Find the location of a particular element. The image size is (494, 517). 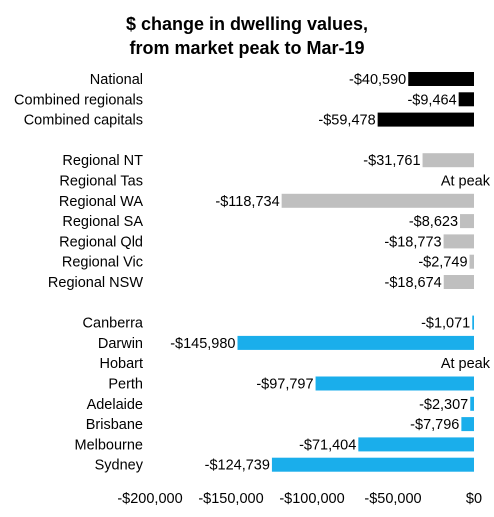

category-label: Hobart is located at coordinates (121, 364).